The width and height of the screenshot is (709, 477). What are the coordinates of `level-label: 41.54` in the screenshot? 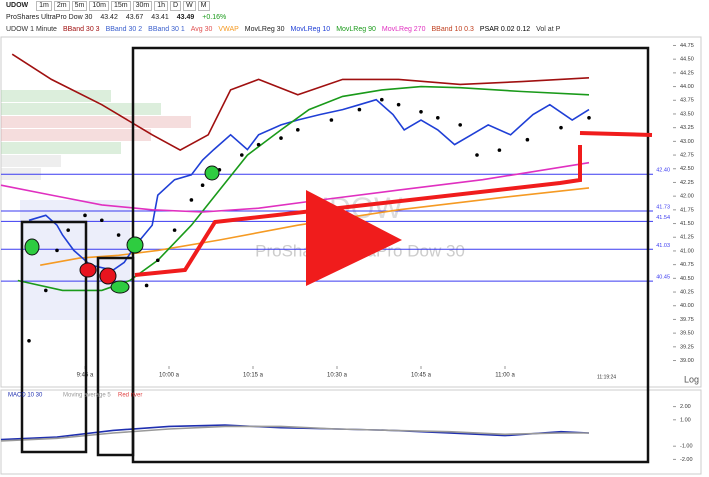 It's located at (663, 218).